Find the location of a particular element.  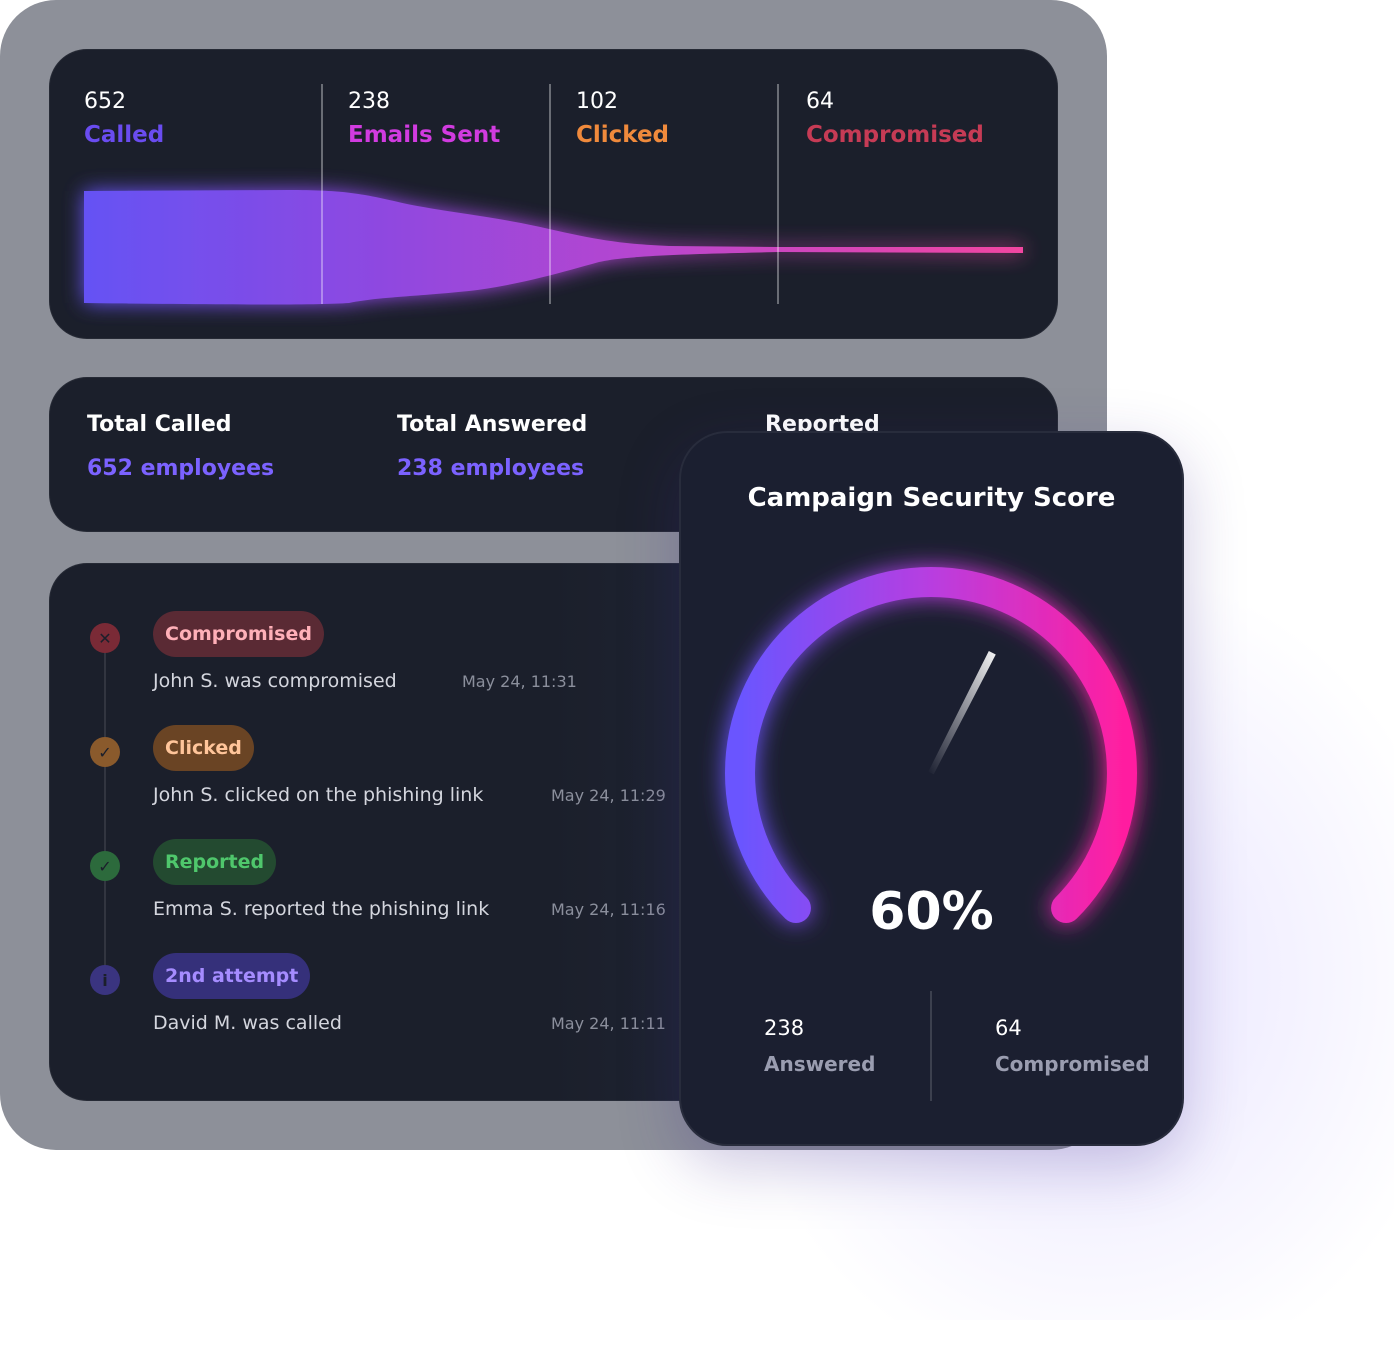

score-title: Campaign Security Score is located at coordinates (931, 498).